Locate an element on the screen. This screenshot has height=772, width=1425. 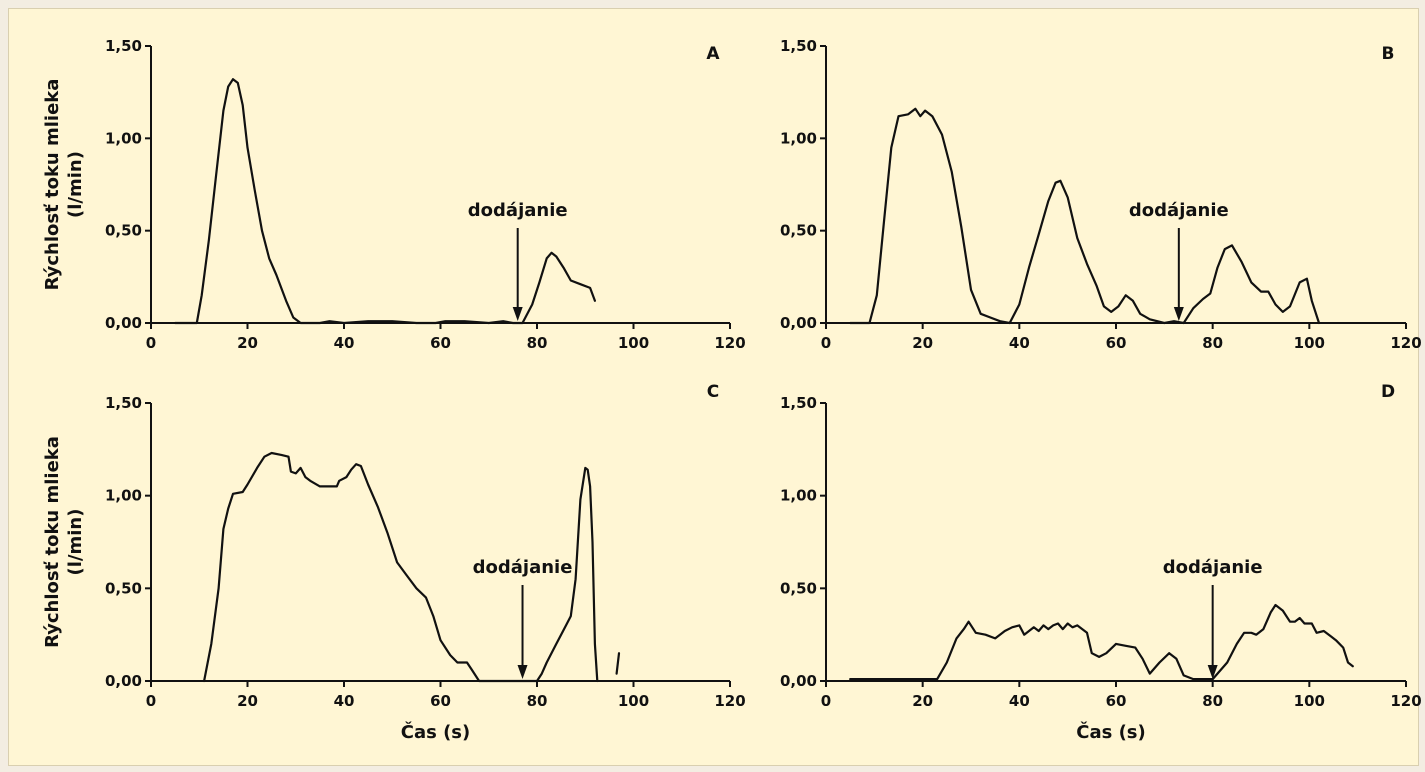
panel-letter: B is located at coordinates (1388, 54).